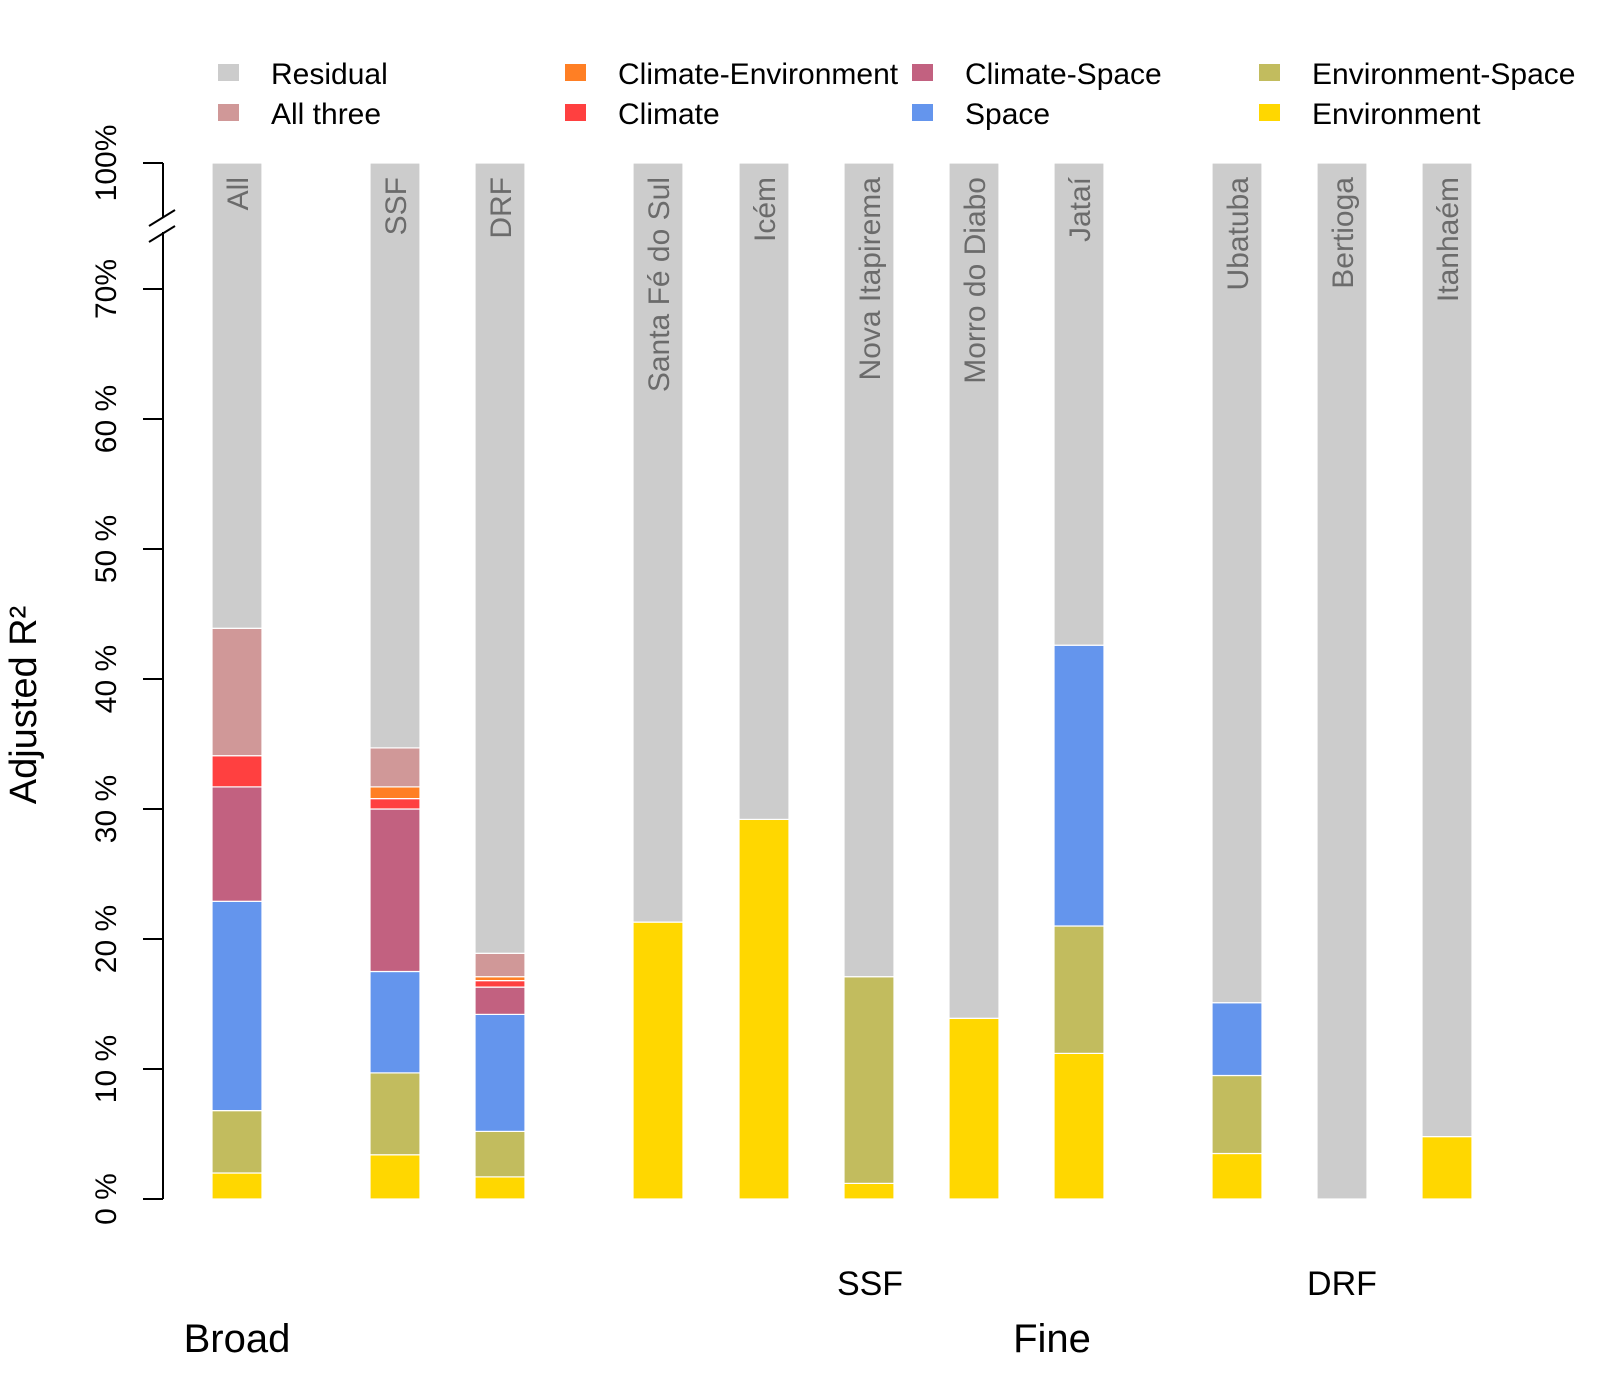  Describe the element at coordinates (106, 549) in the screenshot. I see `y-tick-label: 50 %` at that location.